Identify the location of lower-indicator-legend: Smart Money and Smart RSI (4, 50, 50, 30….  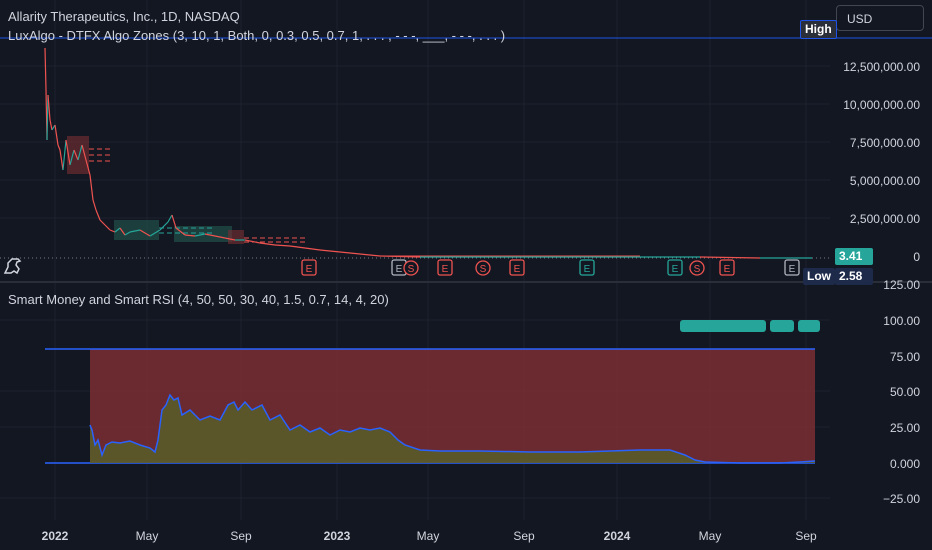
(198, 299).